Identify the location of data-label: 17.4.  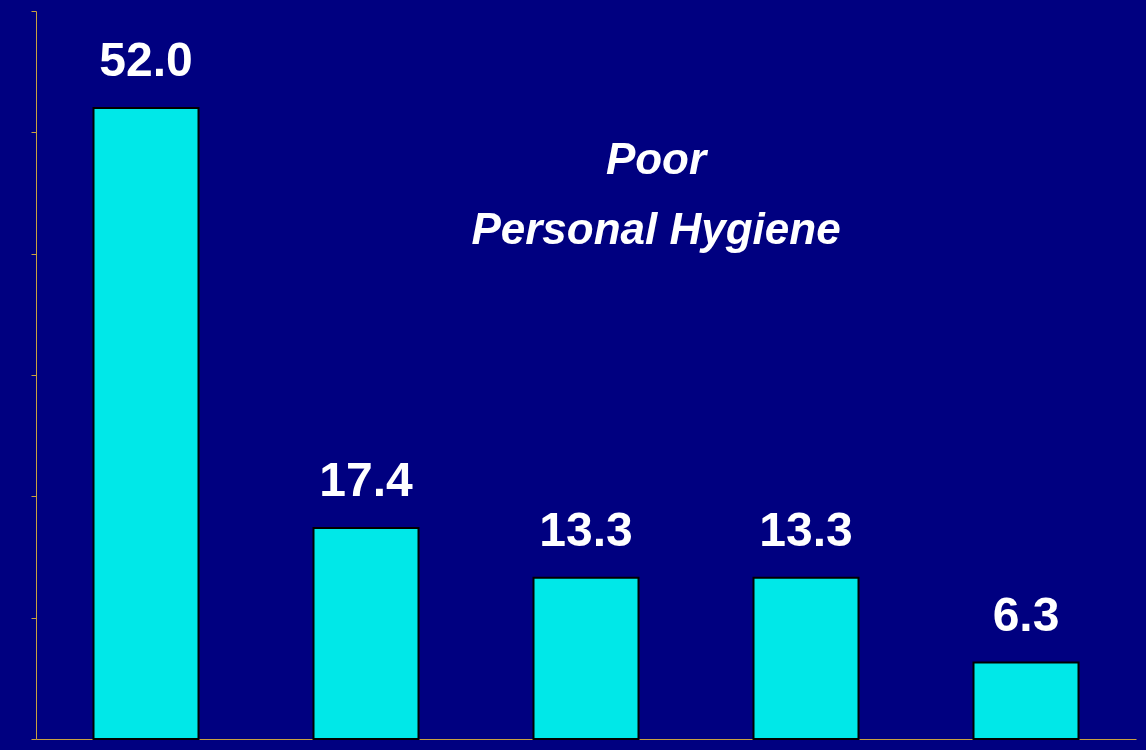
(366, 479).